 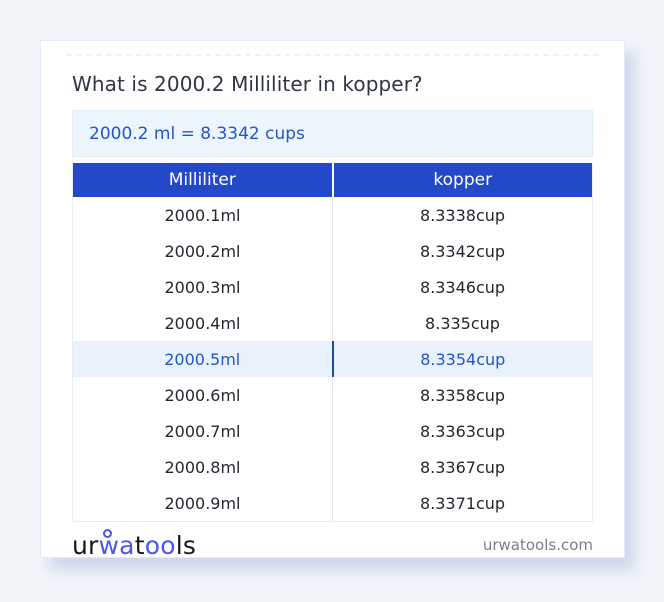 What do you see at coordinates (202, 215) in the screenshot?
I see `milliliter-value: 2000.1ml` at bounding box center [202, 215].